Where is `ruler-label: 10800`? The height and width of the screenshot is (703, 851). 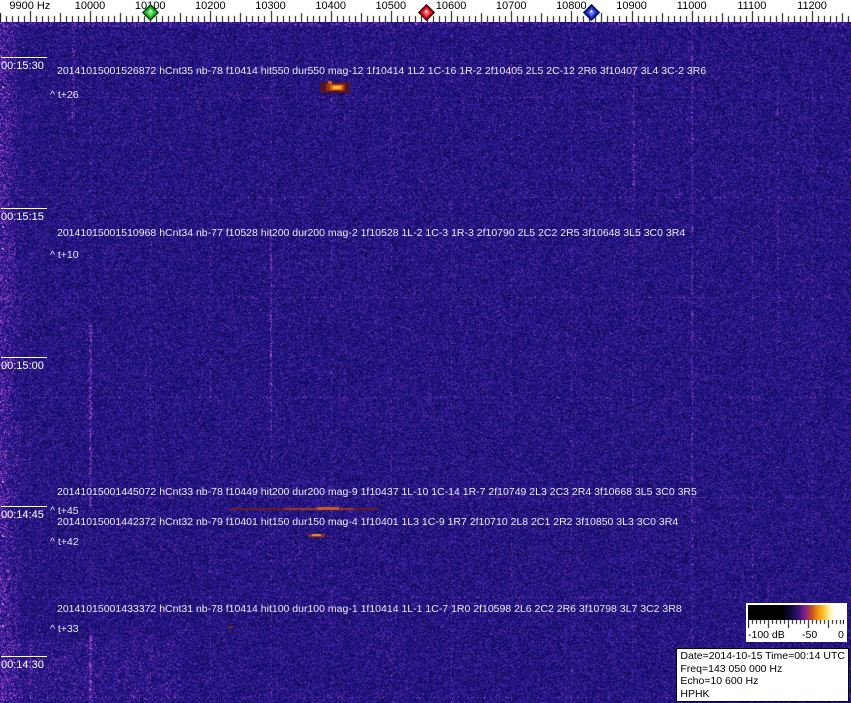 ruler-label: 10800 is located at coordinates (571, 6).